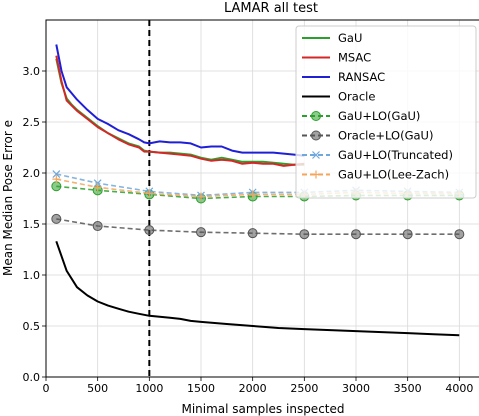 The image size is (479, 416). What do you see at coordinates (149, 388) in the screenshot?
I see `x-tick-label: 1000` at bounding box center [149, 388].